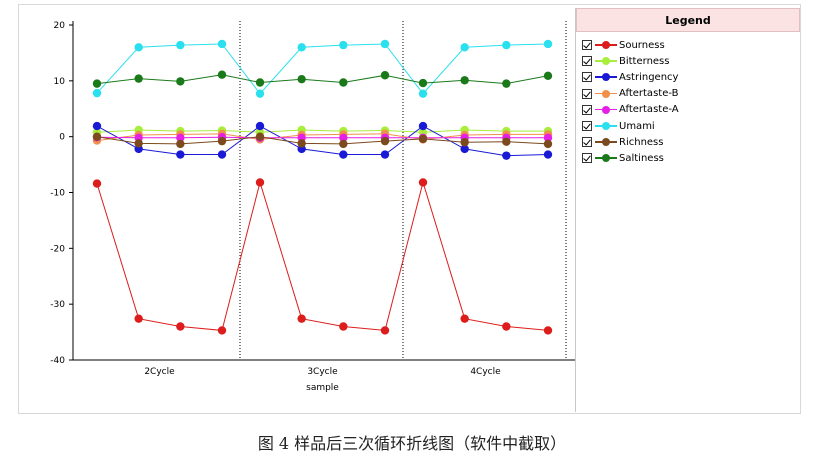  I want to click on y-tick-label: -20, so click(57, 249).